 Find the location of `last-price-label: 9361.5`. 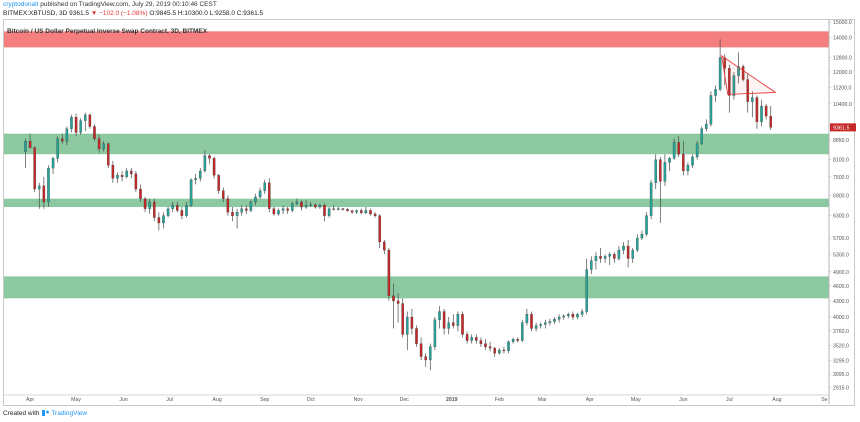

last-price-label: 9361.5 is located at coordinates (841, 129).